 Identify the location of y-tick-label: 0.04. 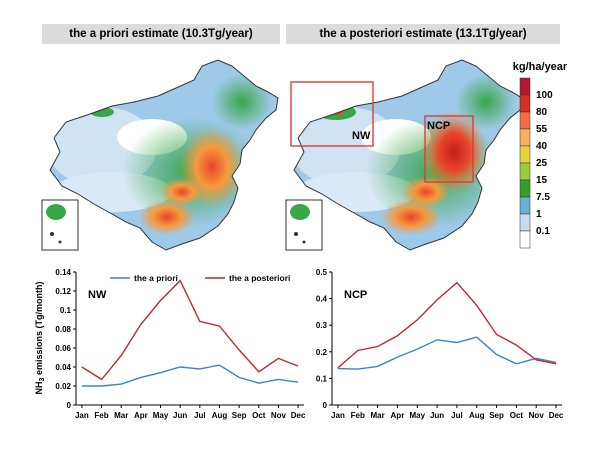
(63, 367).